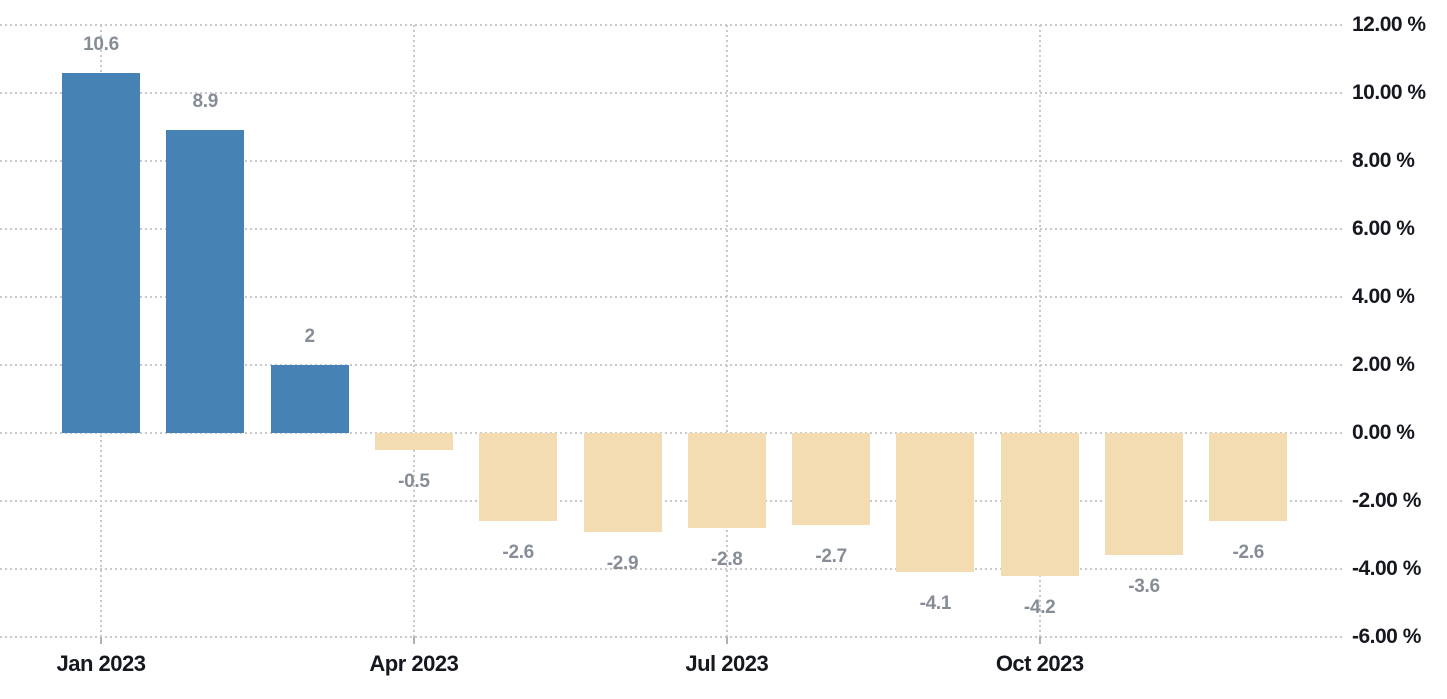 The image size is (1447, 699). Describe the element at coordinates (1389, 92) in the screenshot. I see `y-axis-tick-label: 10.00 %` at that location.